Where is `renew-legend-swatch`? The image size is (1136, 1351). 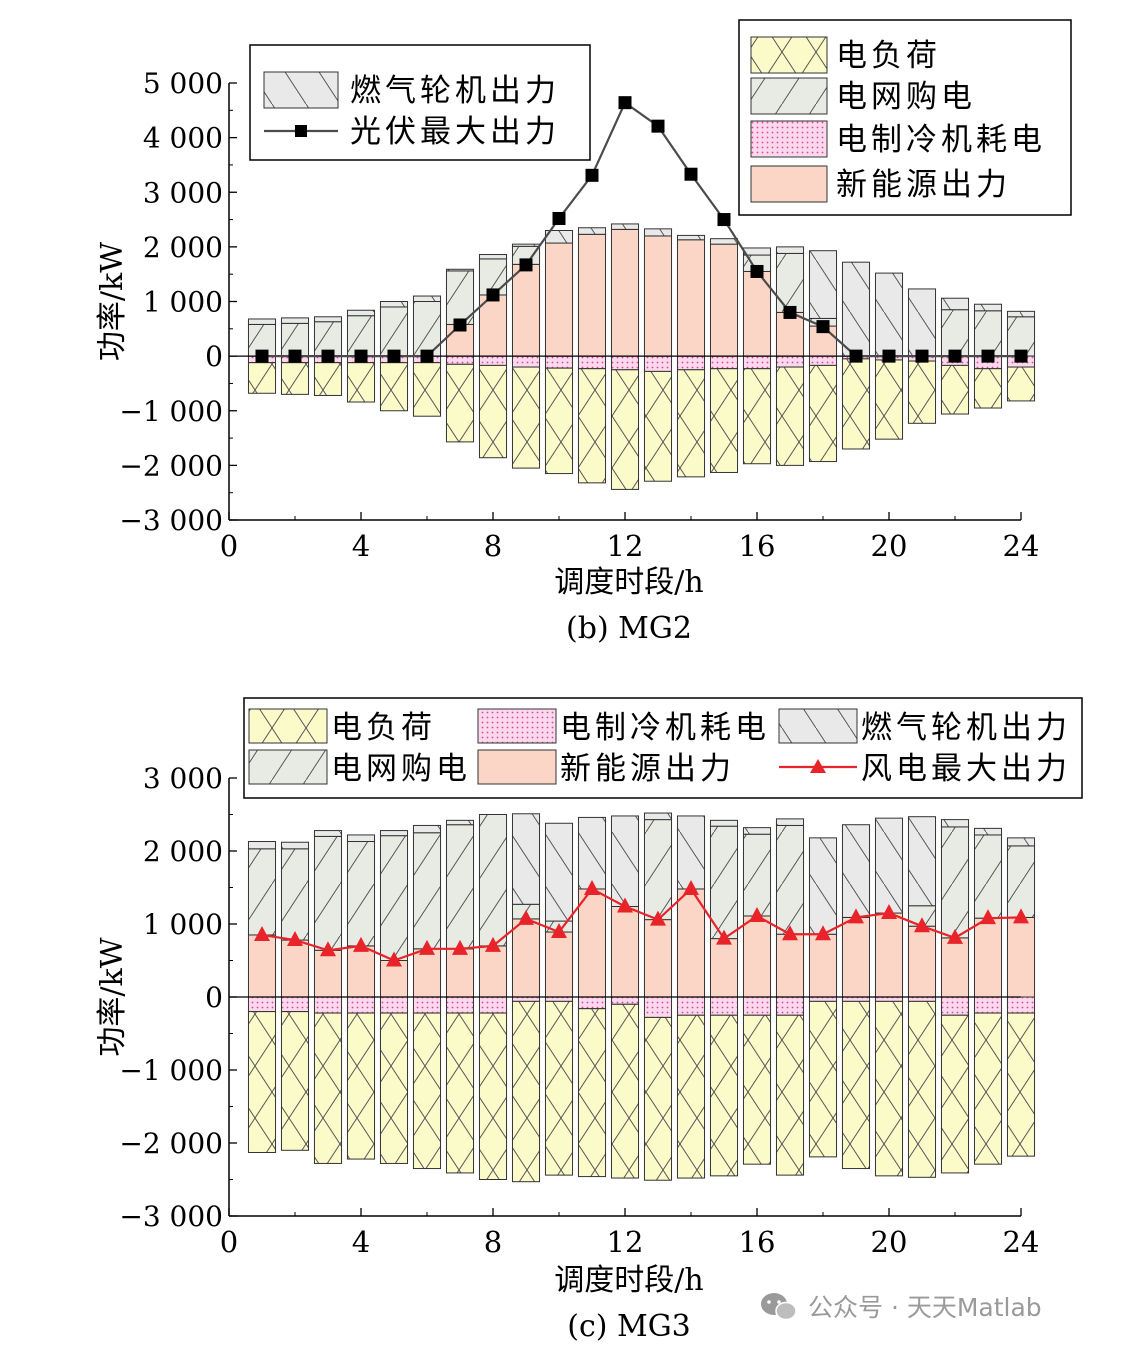 renew-legend-swatch is located at coordinates (517, 767).